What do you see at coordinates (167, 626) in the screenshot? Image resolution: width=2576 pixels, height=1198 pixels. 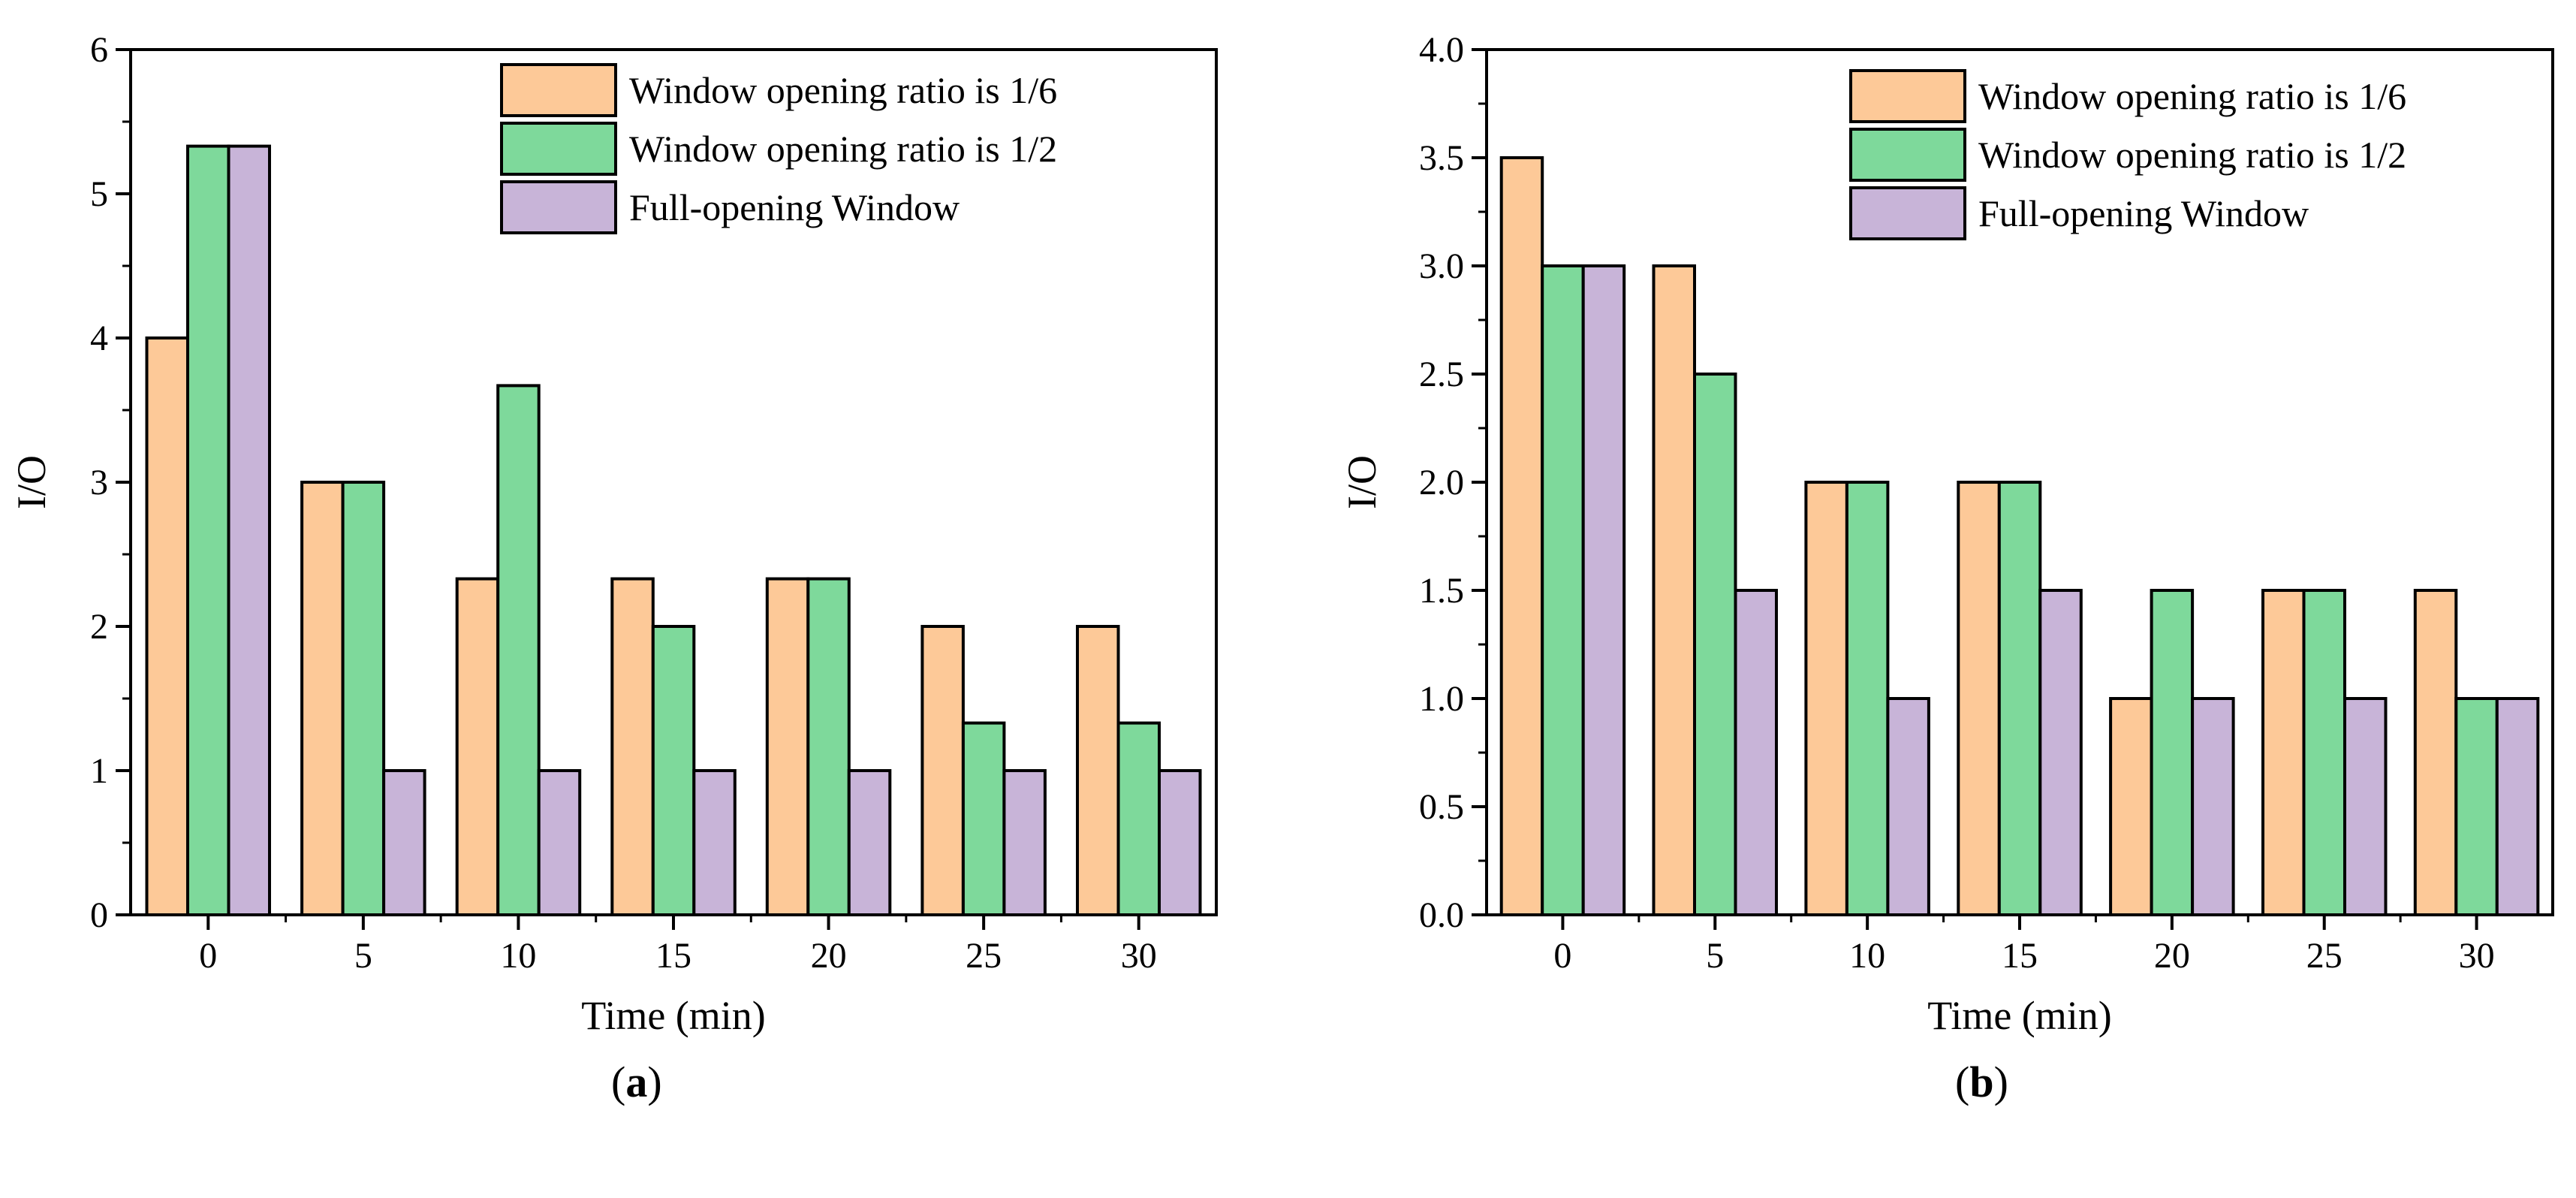 I see `bar-a-series-1-t0` at bounding box center [167, 626].